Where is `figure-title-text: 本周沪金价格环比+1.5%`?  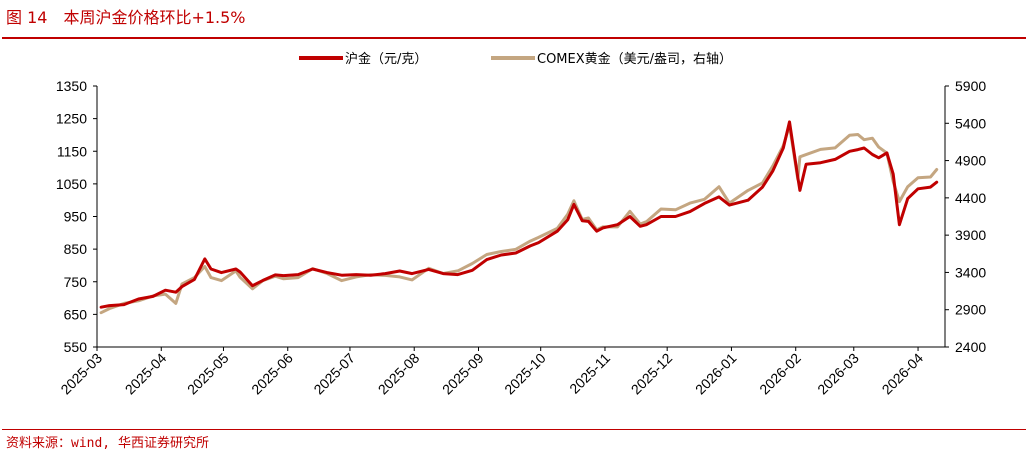 figure-title-text: 本周沪金价格环比+1.5% is located at coordinates (154, 17).